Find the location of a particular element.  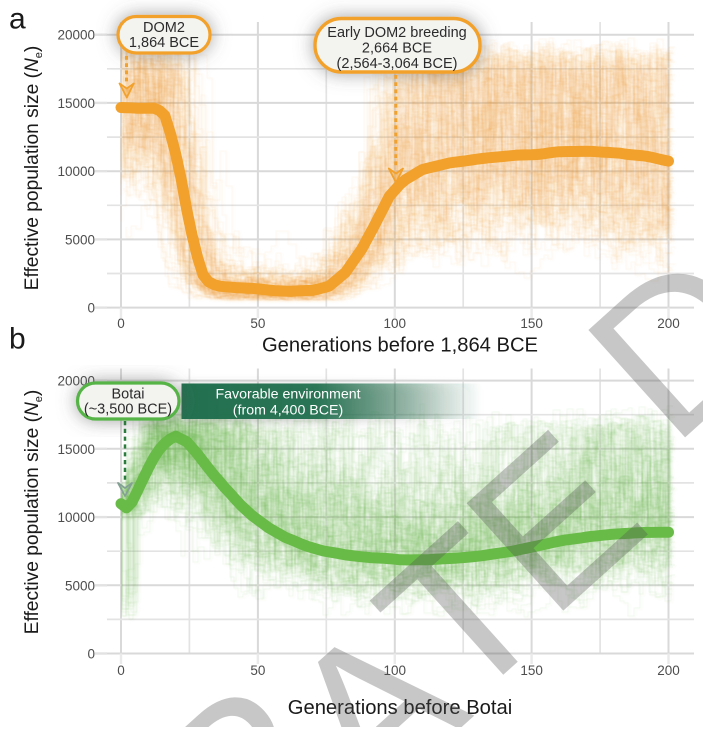

svg-text: Botai is located at coordinates (127, 395).